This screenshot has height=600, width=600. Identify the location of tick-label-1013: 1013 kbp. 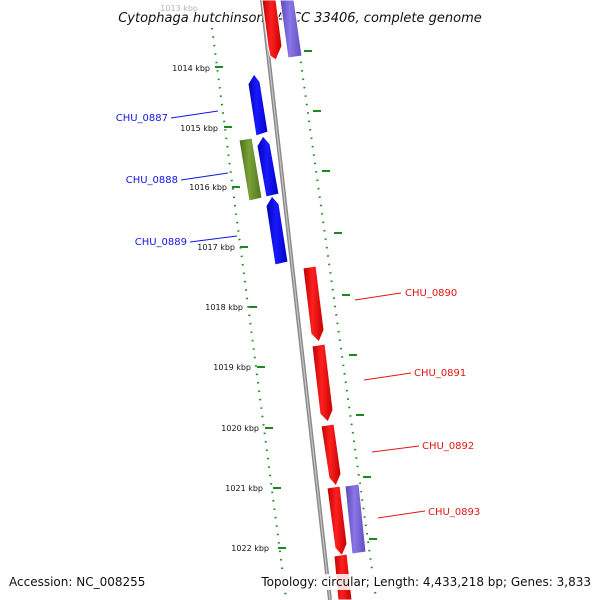
(179, 8).